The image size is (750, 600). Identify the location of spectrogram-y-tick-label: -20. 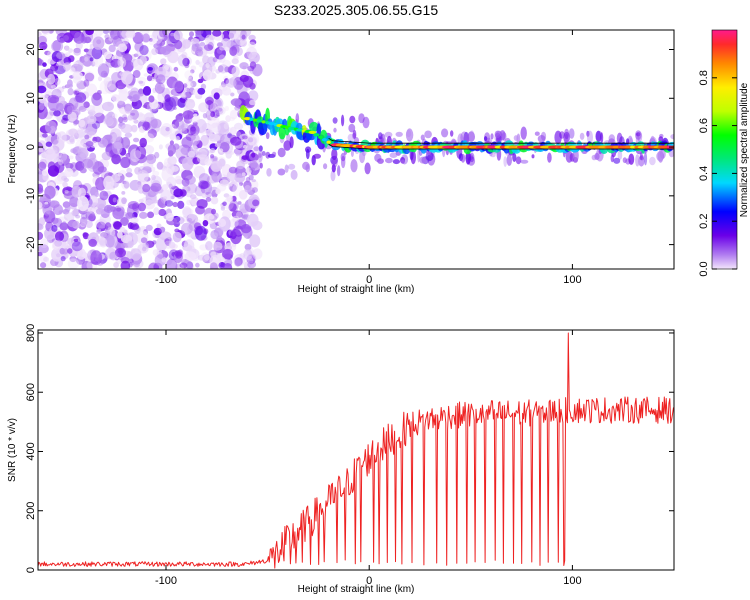
(31, 245).